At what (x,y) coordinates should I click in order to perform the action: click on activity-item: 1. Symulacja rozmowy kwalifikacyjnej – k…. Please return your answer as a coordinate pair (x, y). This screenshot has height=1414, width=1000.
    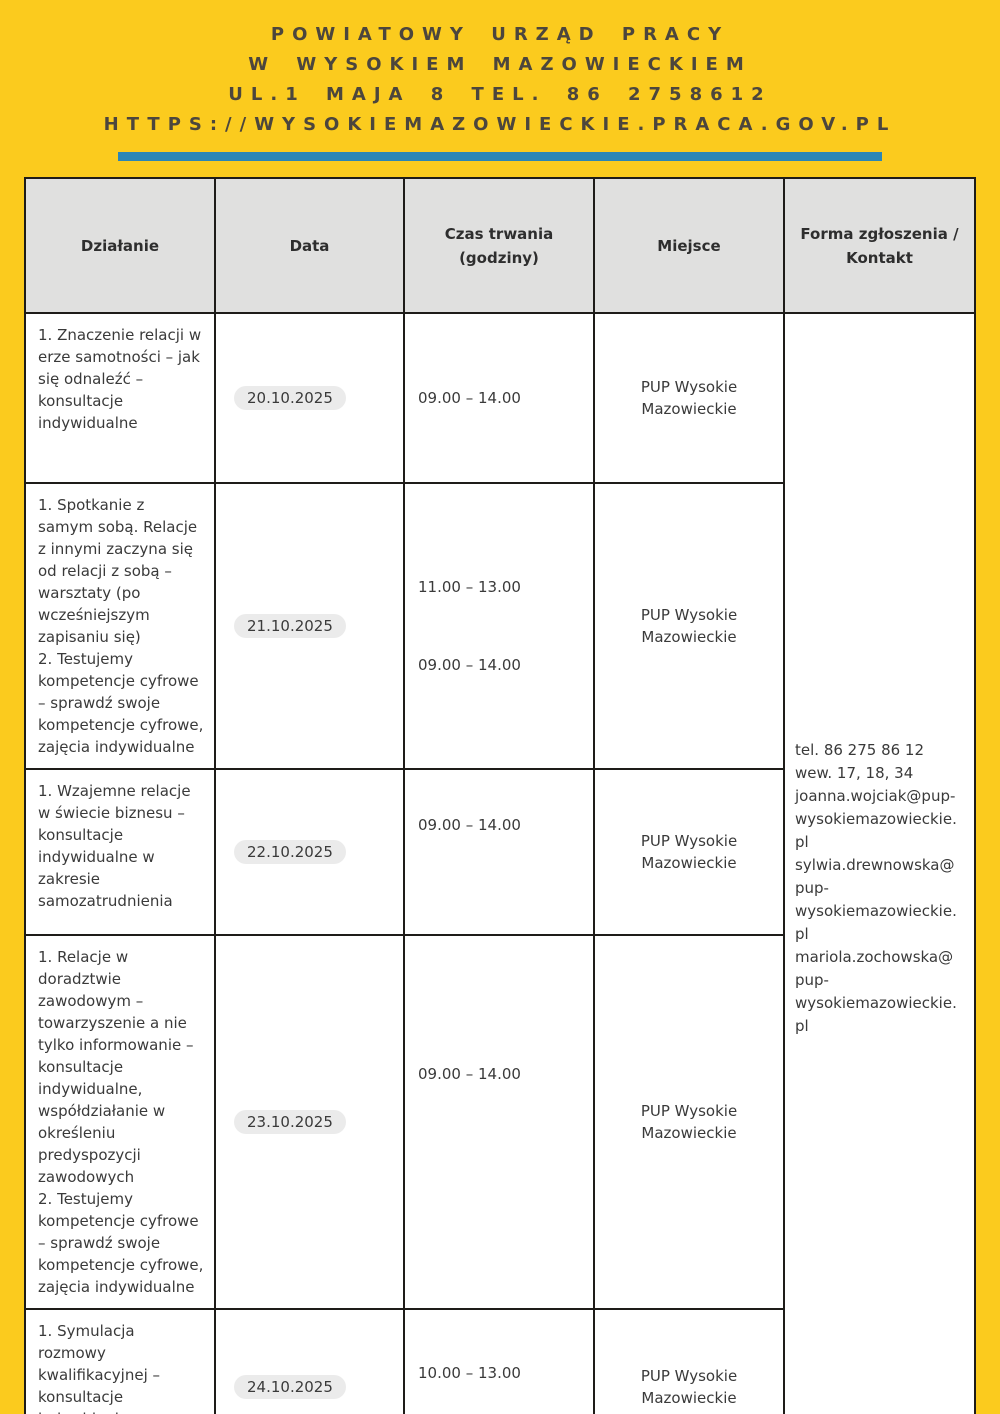
    Looking at the image, I should click on (99, 1368).